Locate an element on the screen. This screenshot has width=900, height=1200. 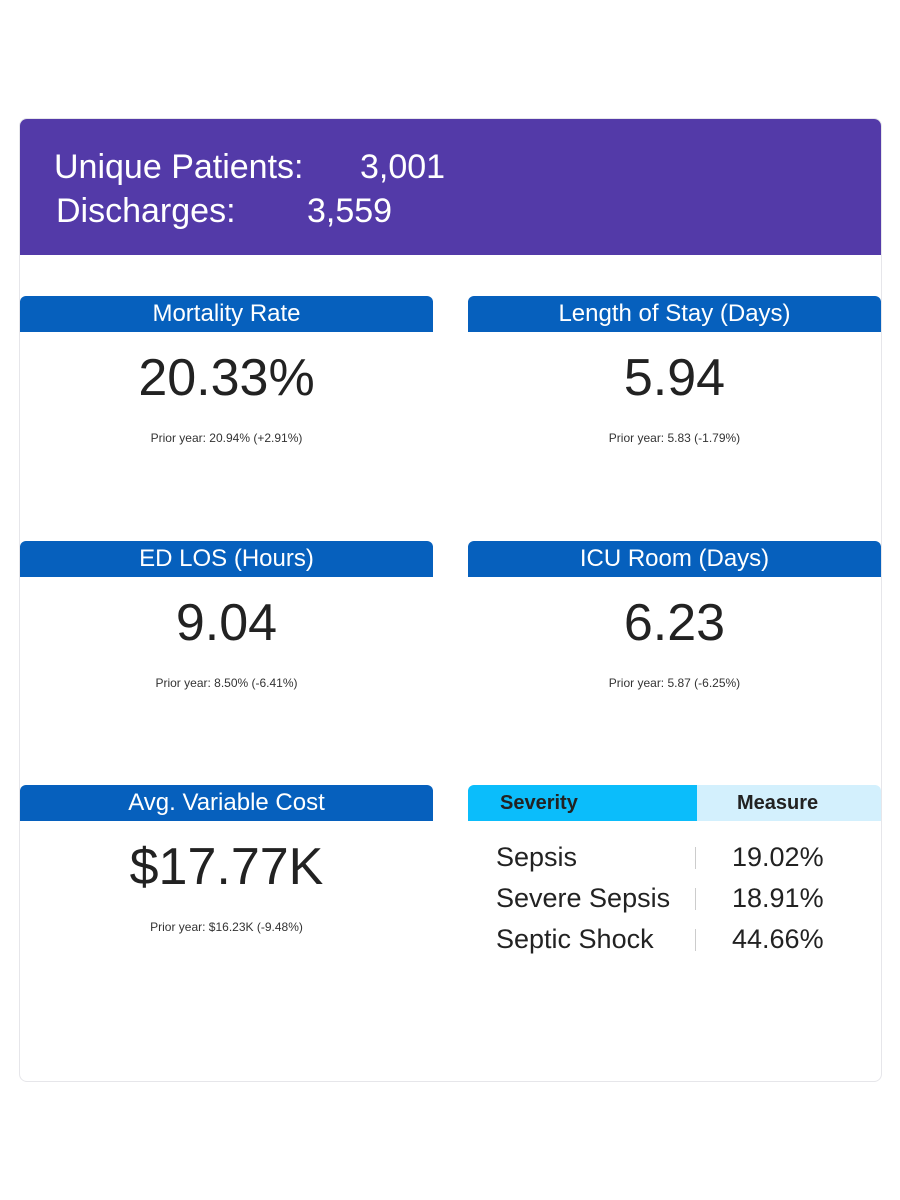
variable-cost-title: Avg. Variable Cost is located at coordinates (226, 803).